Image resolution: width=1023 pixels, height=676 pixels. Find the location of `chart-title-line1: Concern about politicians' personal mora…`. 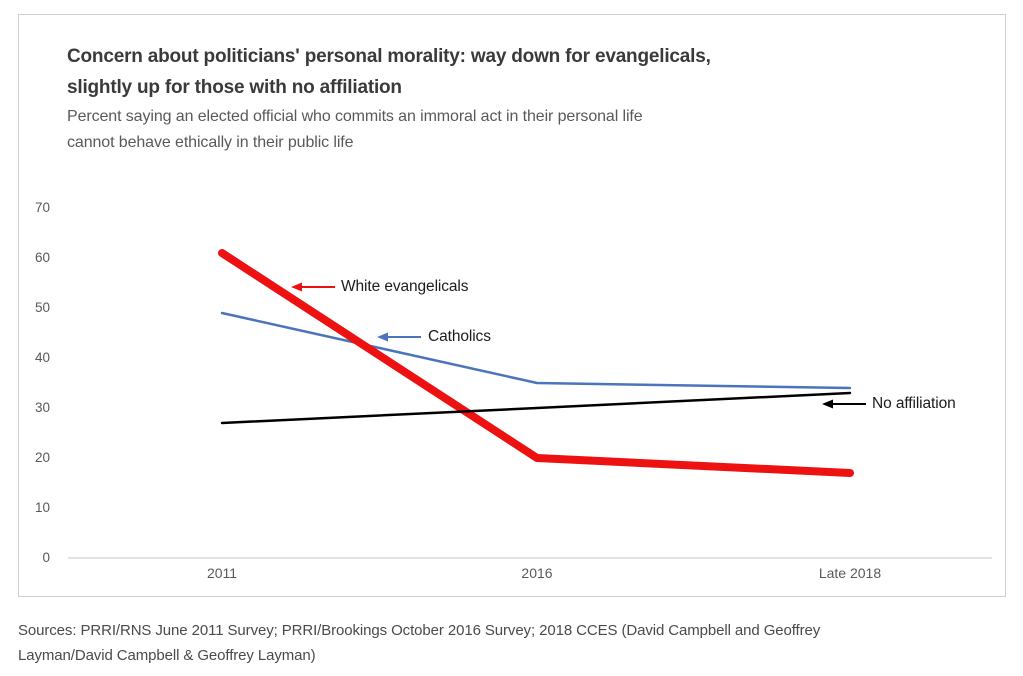

chart-title-line1: Concern about politicians' personal mora… is located at coordinates (389, 56).